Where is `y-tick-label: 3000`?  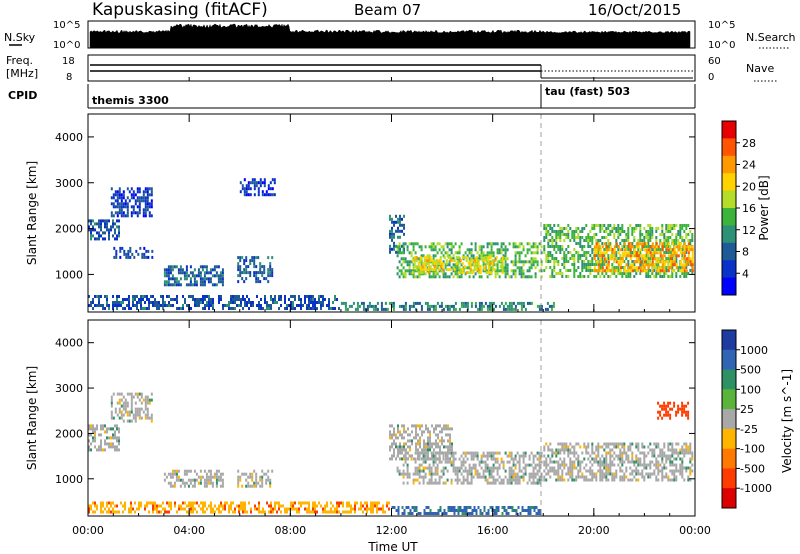
y-tick-label: 3000 is located at coordinates (69, 183).